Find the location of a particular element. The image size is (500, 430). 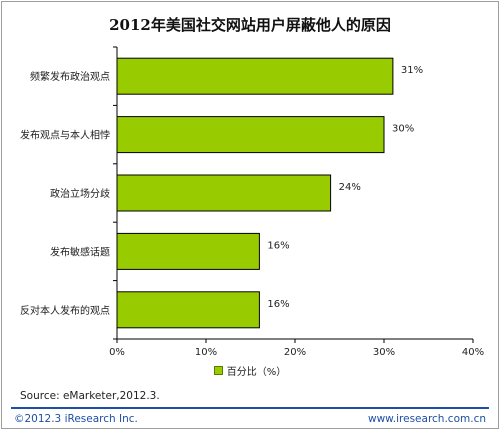

x-tick-label: 20% is located at coordinates (295, 352).